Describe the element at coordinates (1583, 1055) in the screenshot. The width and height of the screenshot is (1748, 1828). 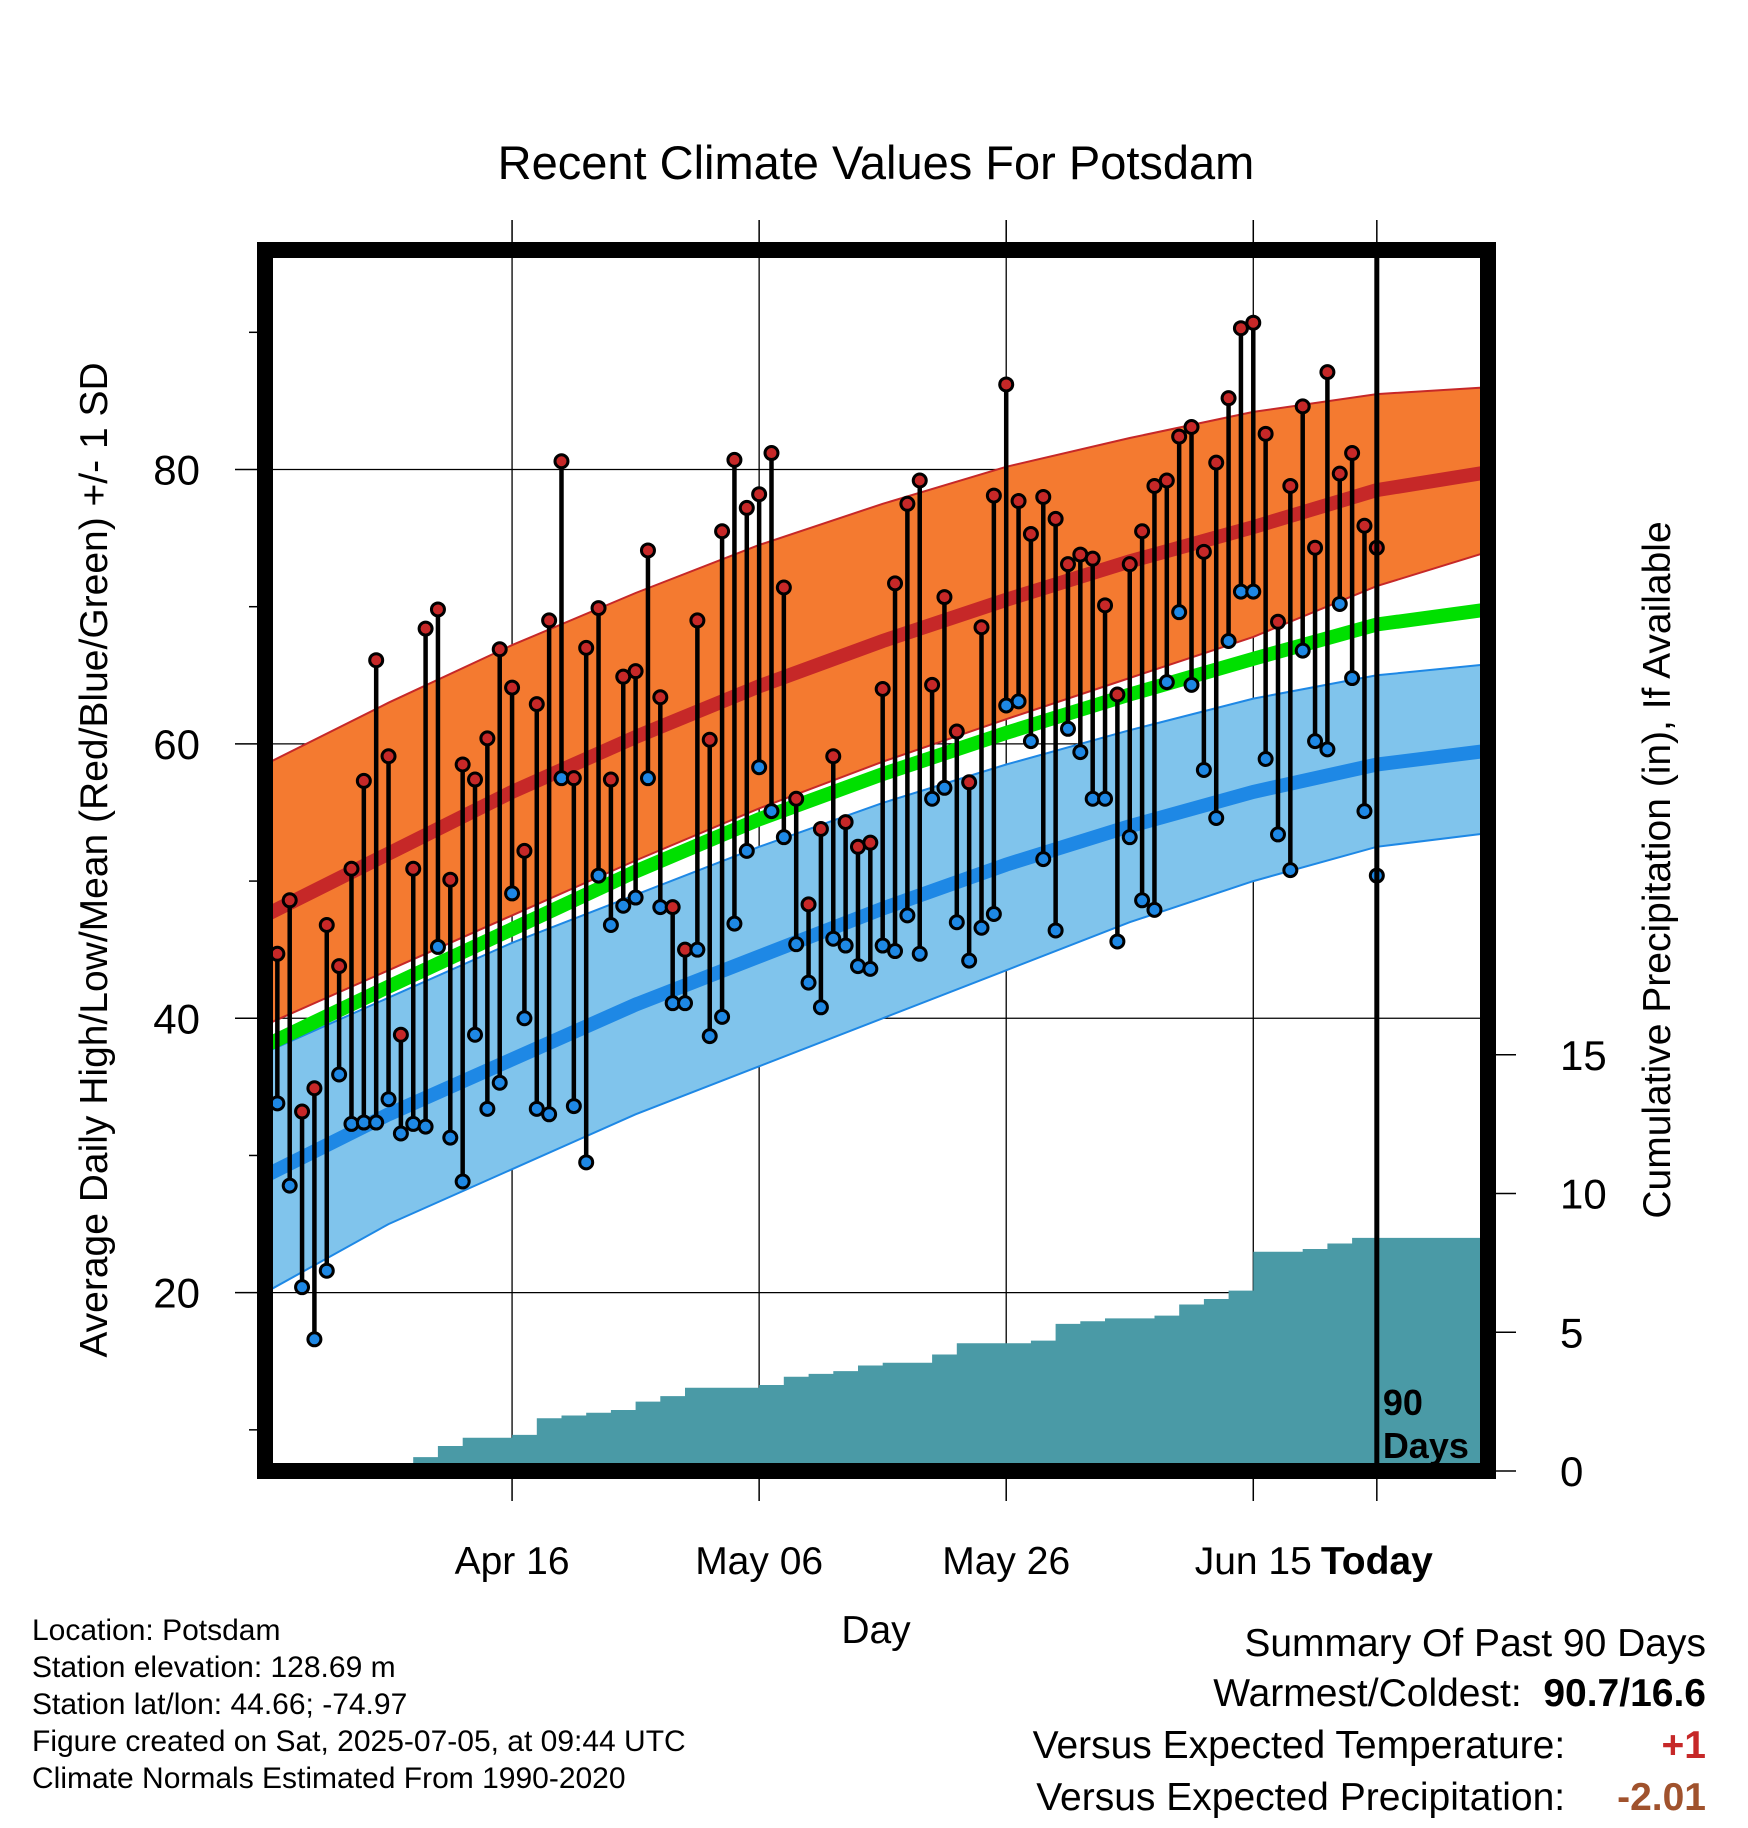
I see `y2-tick-label: 15` at that location.